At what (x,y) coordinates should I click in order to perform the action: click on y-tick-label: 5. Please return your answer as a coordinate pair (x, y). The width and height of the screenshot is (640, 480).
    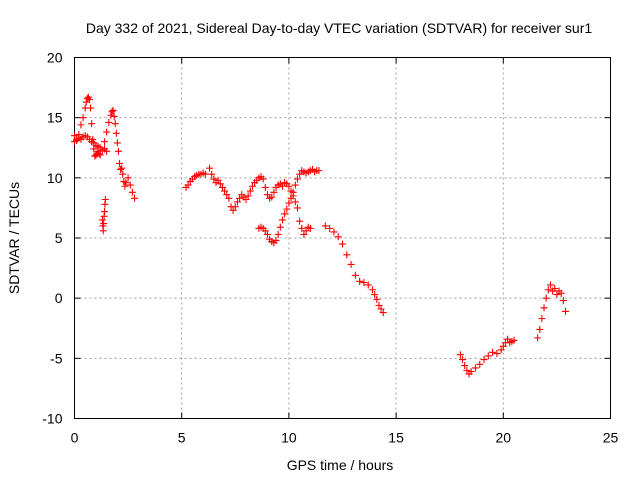
    Looking at the image, I should click on (59, 238).